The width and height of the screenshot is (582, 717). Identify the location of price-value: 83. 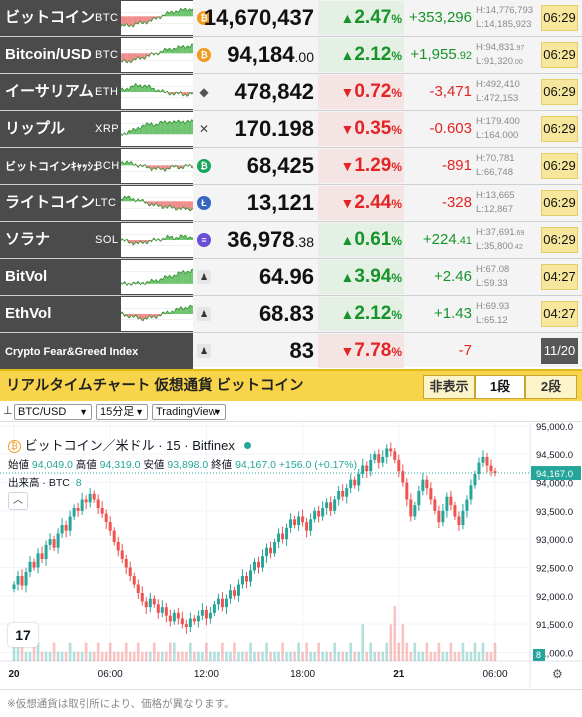
(302, 351).